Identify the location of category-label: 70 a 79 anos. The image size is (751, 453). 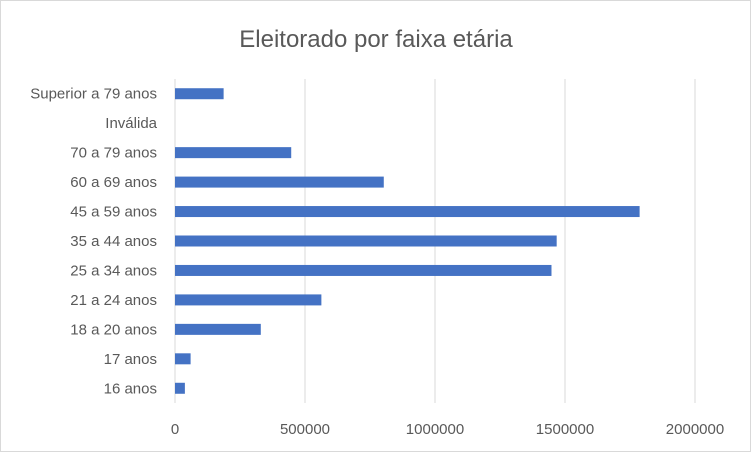
(113, 153).